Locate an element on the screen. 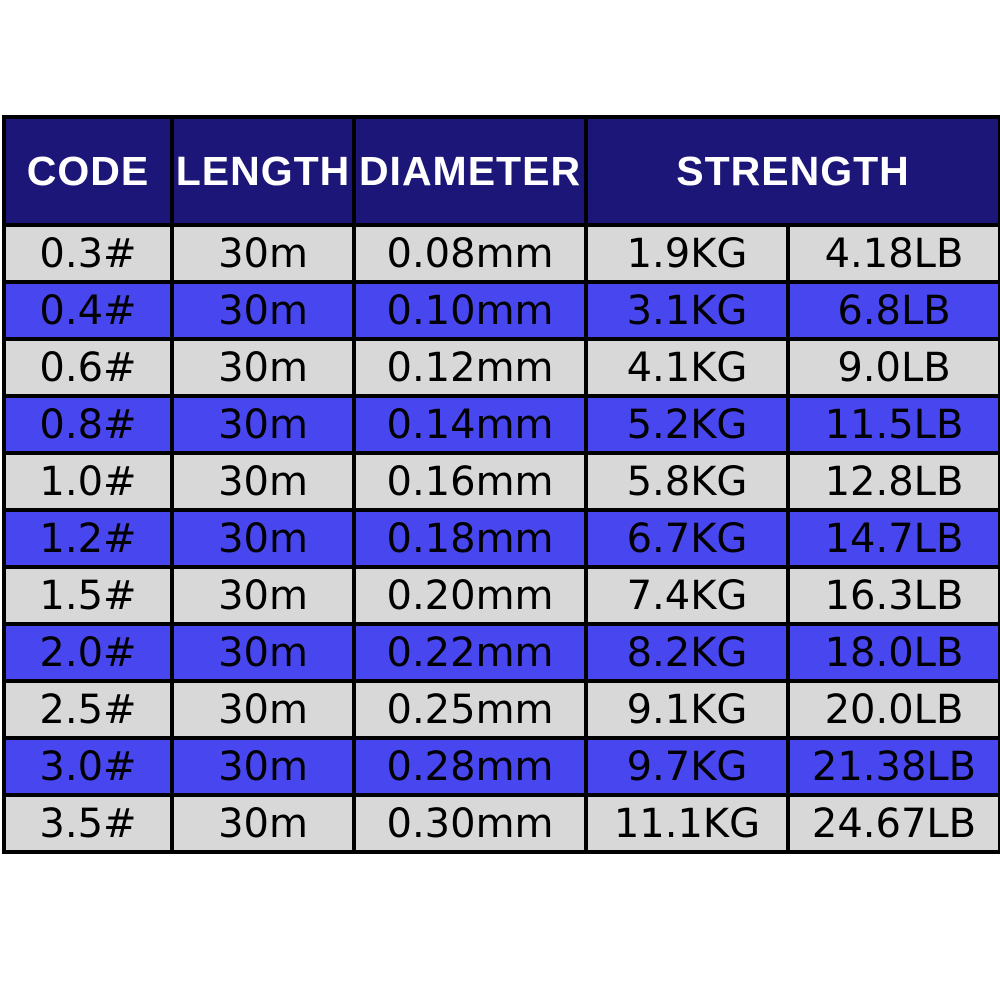 The image size is (1000, 1000). table-row: 0.3# 30m 0.08mm 1.9KG 4.18LB is located at coordinates (501, 253).